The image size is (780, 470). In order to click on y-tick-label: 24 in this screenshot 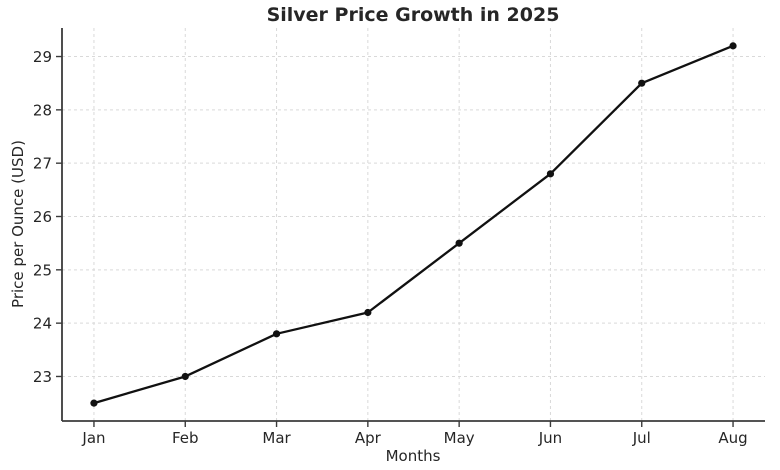, I will do `click(42, 324)`.